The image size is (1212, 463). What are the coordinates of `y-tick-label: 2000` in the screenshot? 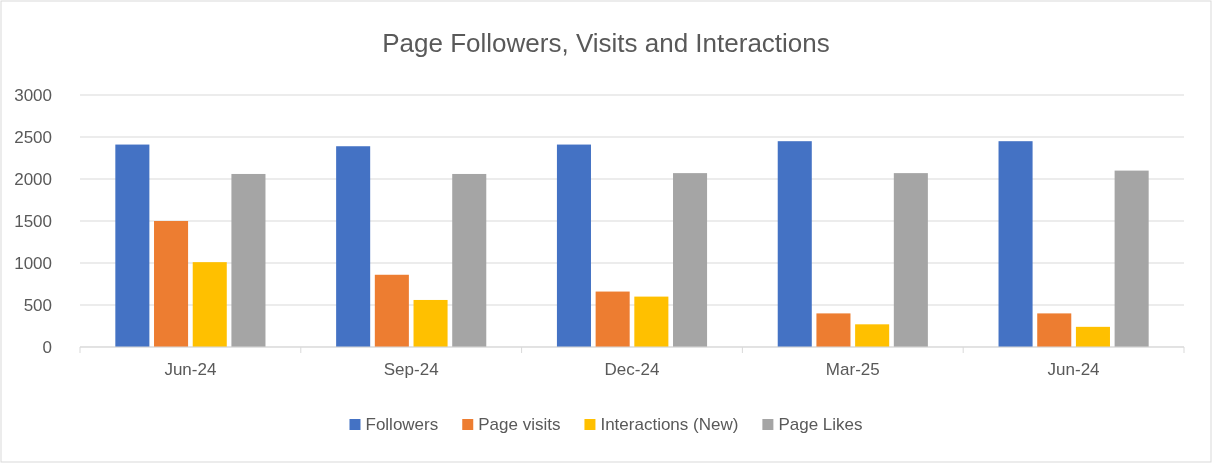 It's located at (33, 179).